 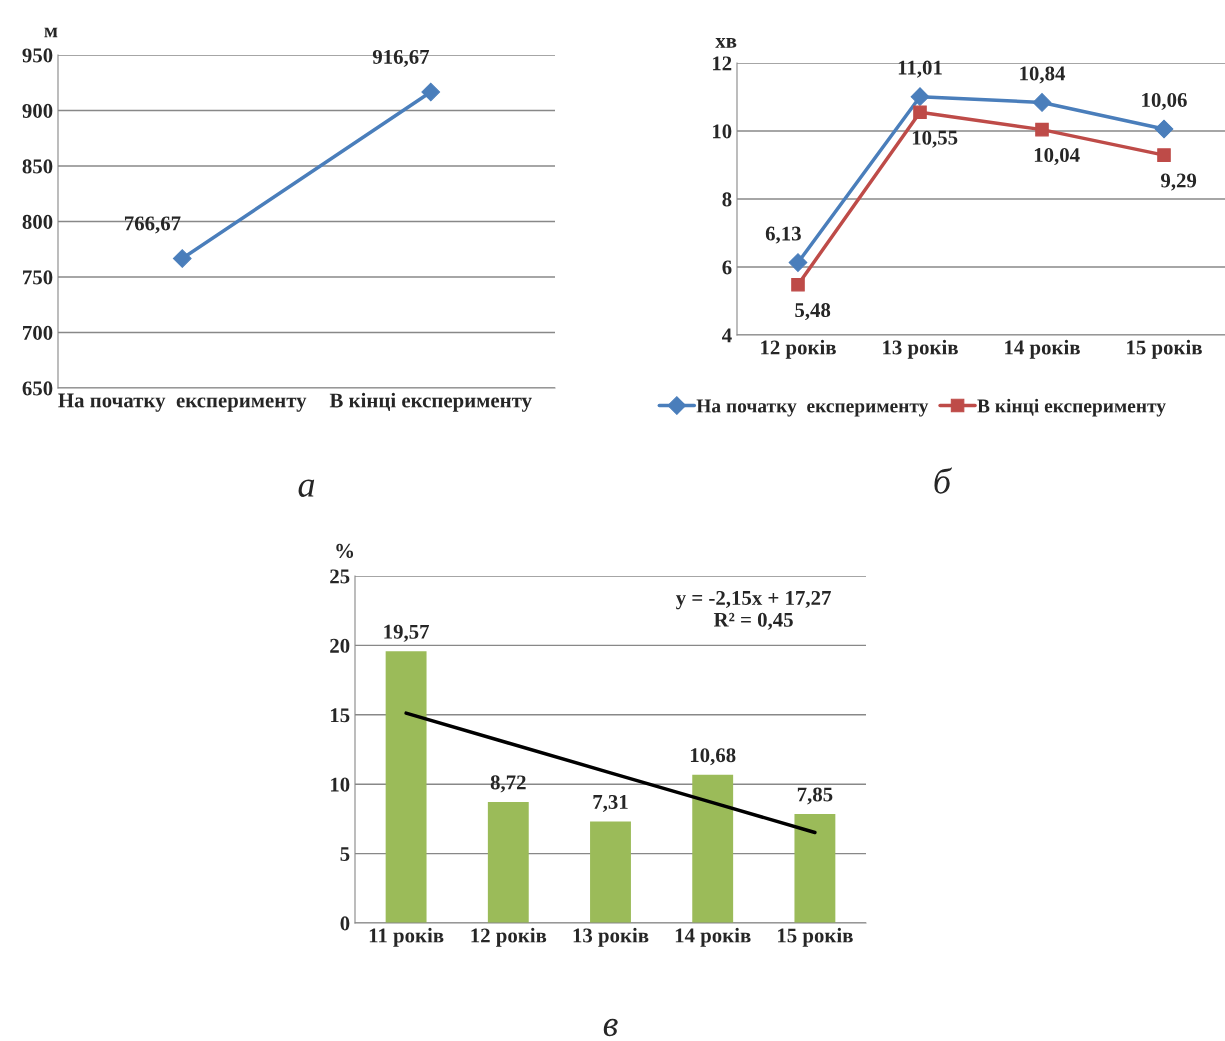 What do you see at coordinates (407, 633) in the screenshot?
I see `data-label: 19,57` at bounding box center [407, 633].